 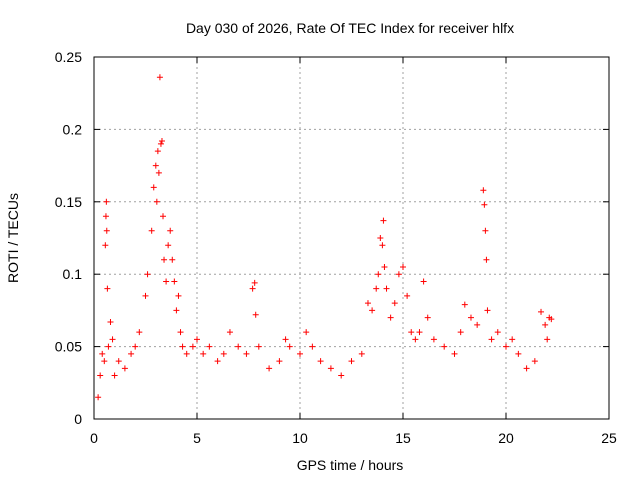 What do you see at coordinates (73, 274) in the screenshot?
I see `y-tick-label: 0.1` at bounding box center [73, 274].